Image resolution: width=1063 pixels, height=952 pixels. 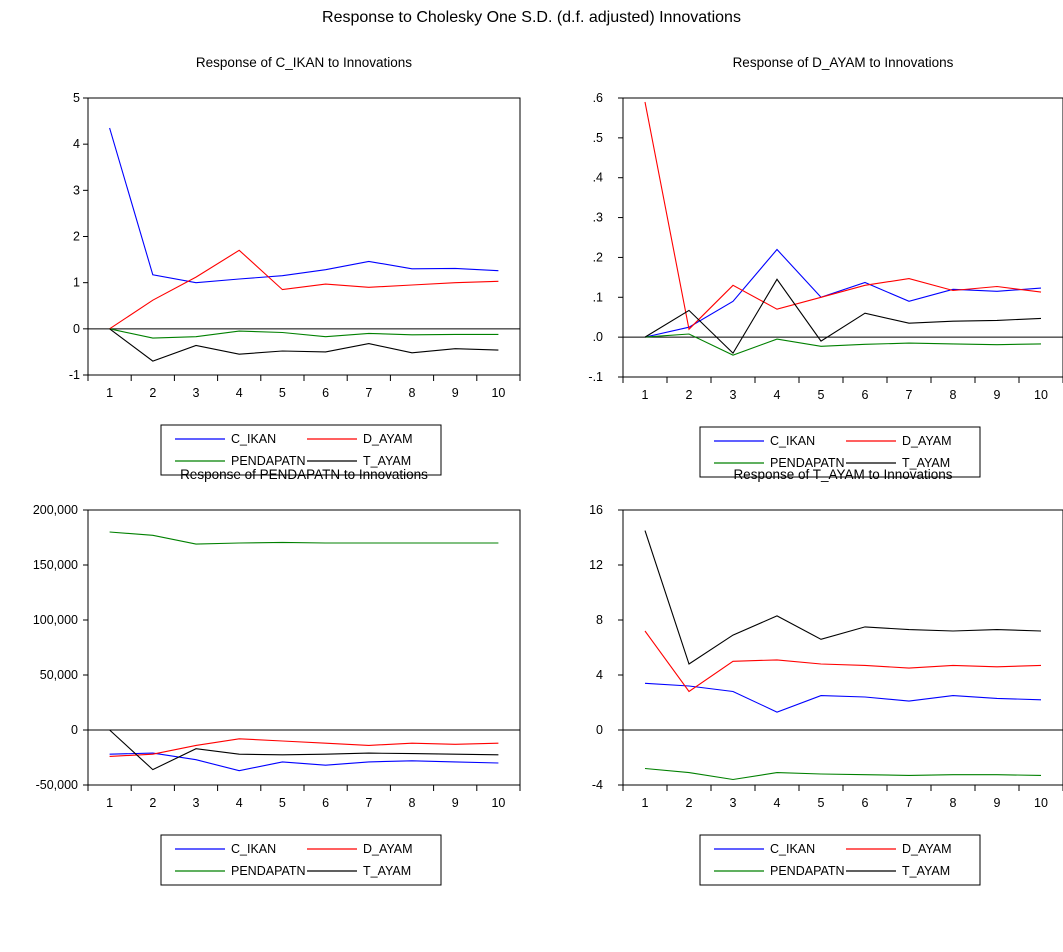 I want to click on y-tick-label: 5, so click(x=76, y=98).